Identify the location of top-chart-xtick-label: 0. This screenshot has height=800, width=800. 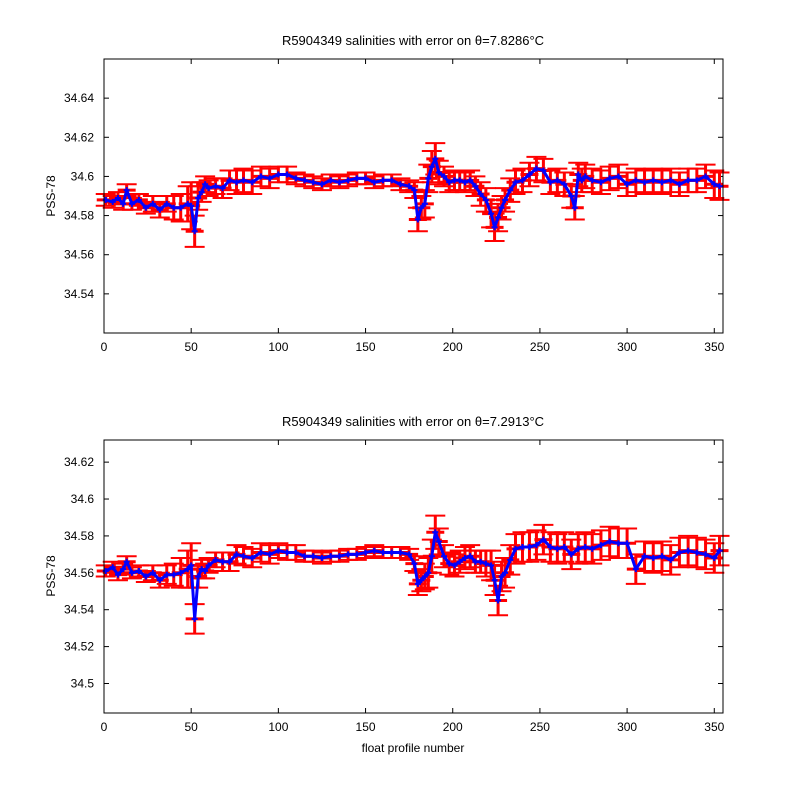
(104, 347).